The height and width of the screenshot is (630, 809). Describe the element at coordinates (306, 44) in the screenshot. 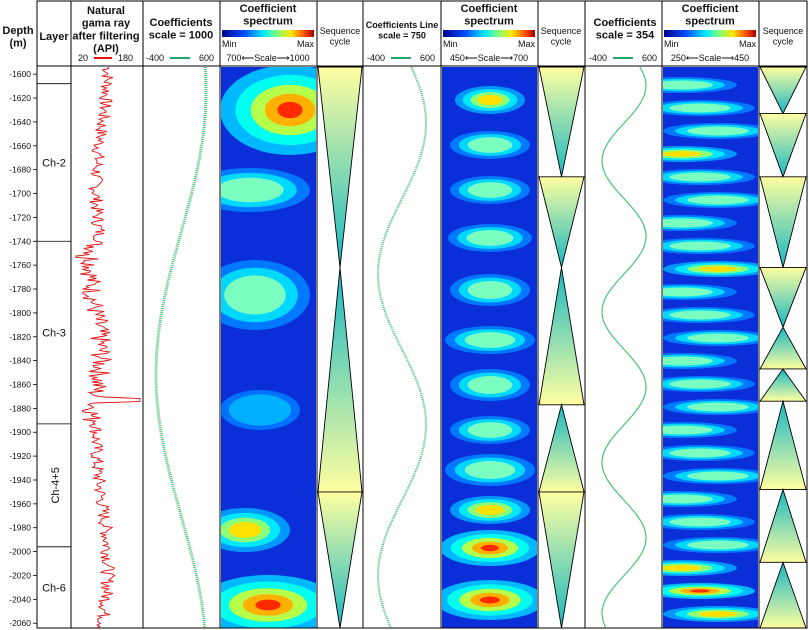

I see `spec1-colorbar-max: Max` at that location.